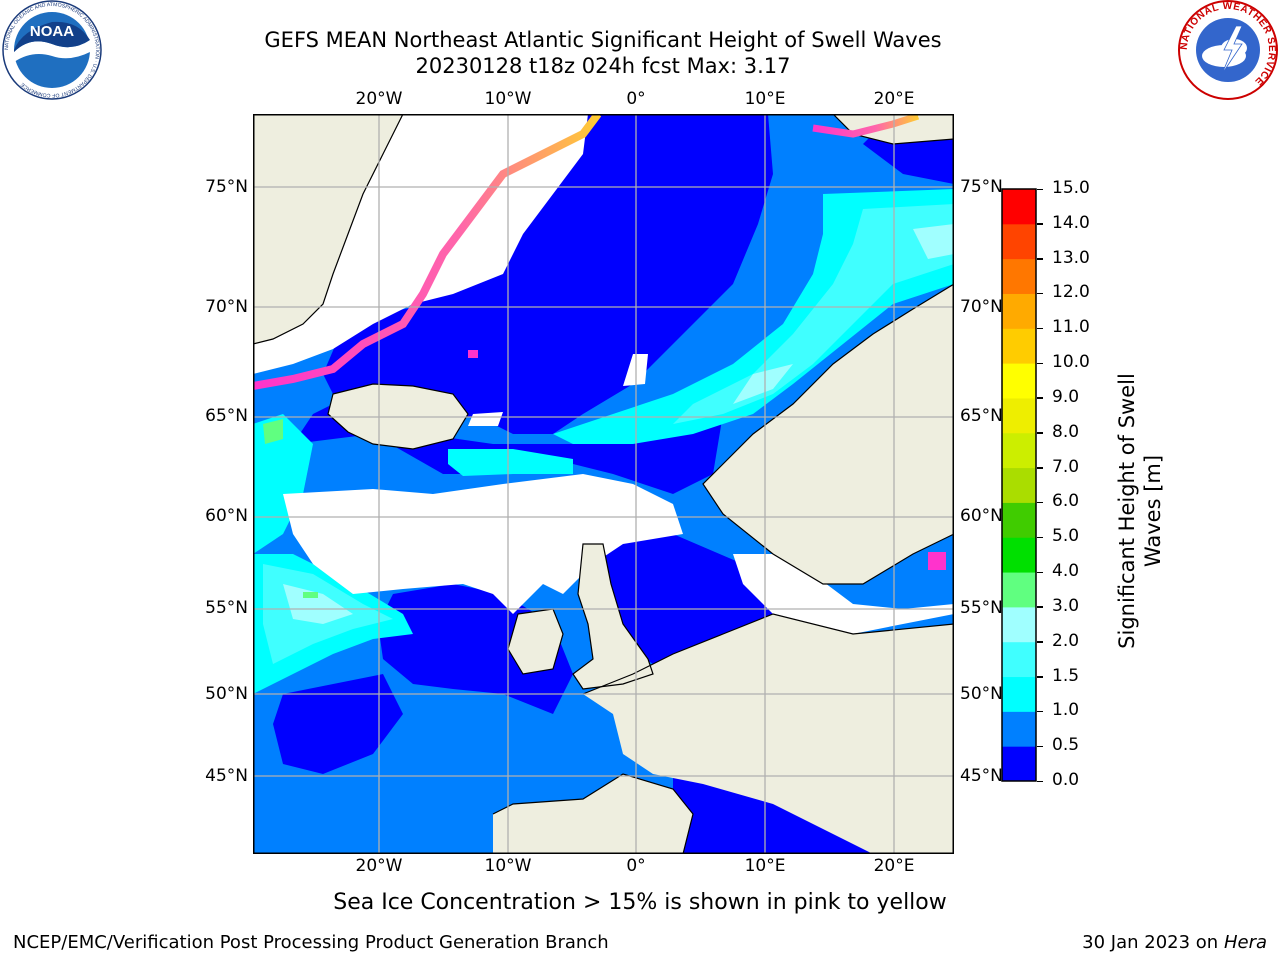 Image resolution: width=1280 pixels, height=960 pixels. I want to click on lat-label-left: 75°N, so click(226, 187).